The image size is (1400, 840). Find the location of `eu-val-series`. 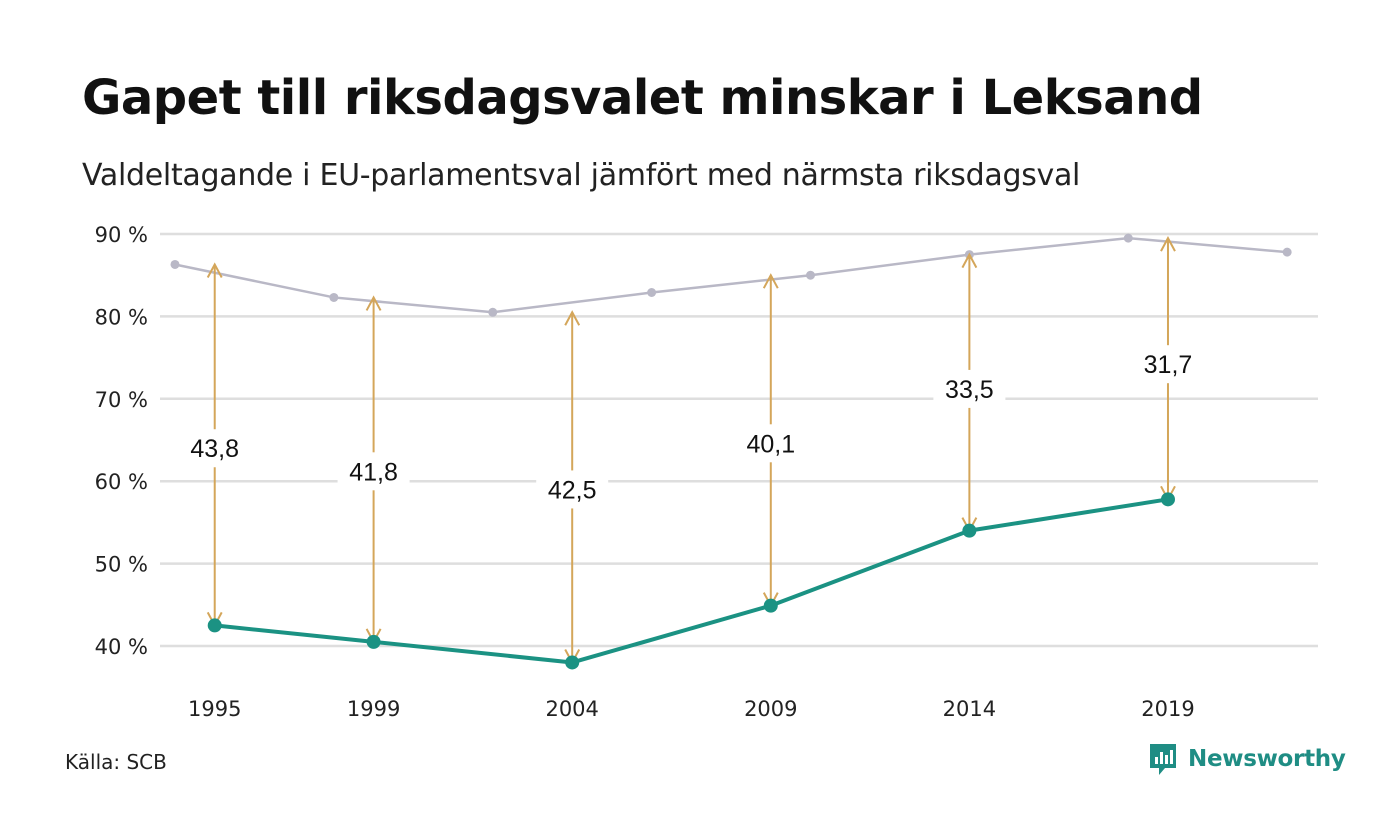

eu-val-series is located at coordinates (691, 581).